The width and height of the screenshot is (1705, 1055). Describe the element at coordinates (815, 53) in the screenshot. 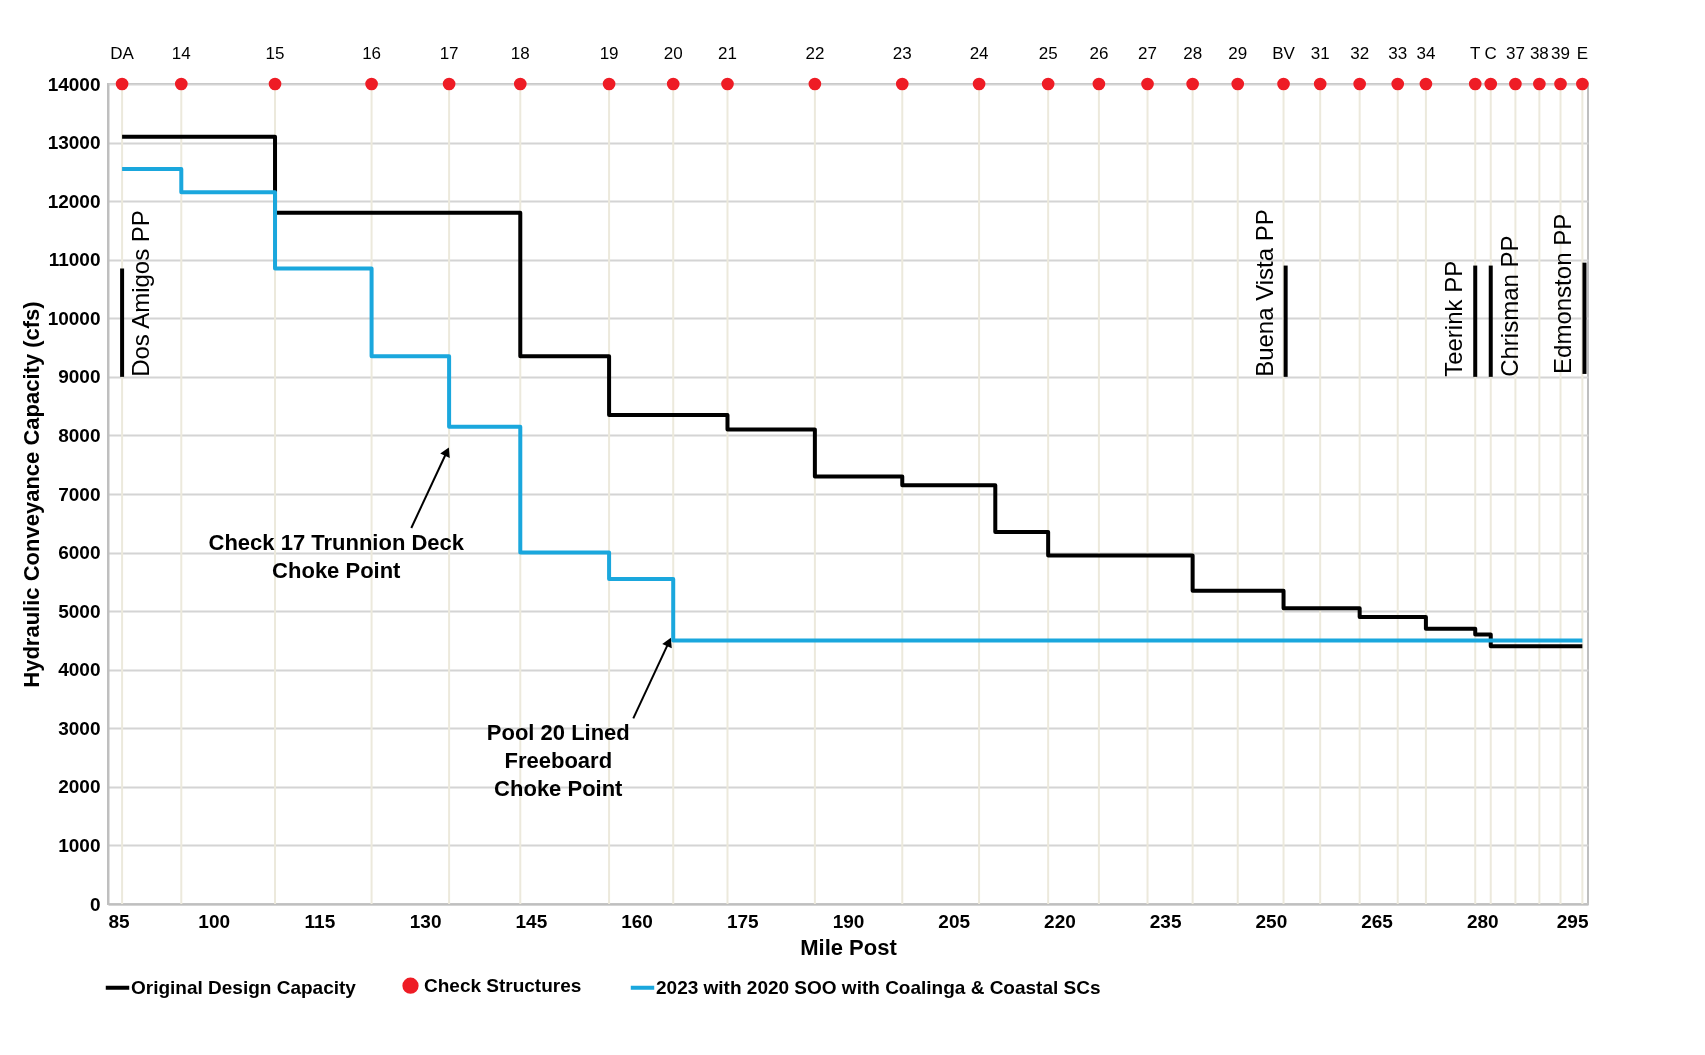

I see `annotation: 22` at that location.